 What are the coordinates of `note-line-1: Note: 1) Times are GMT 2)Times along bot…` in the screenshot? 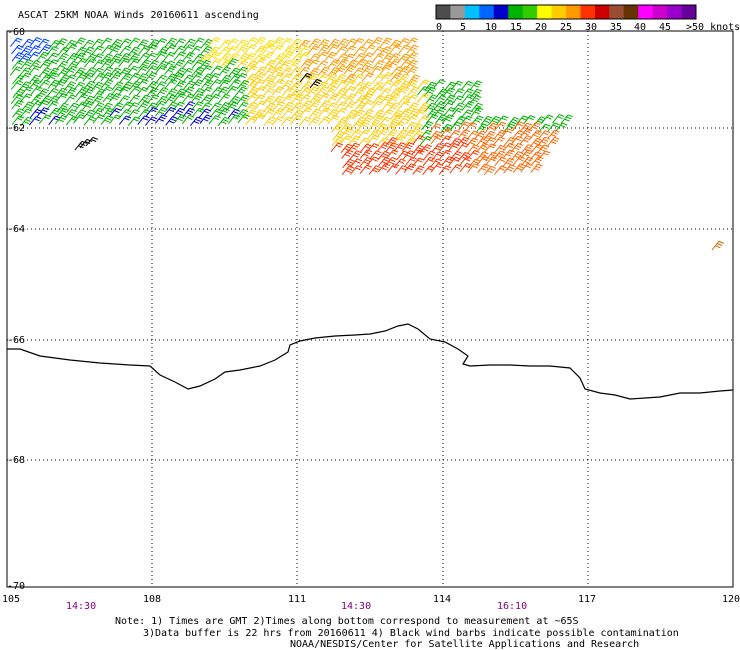 It's located at (347, 621).